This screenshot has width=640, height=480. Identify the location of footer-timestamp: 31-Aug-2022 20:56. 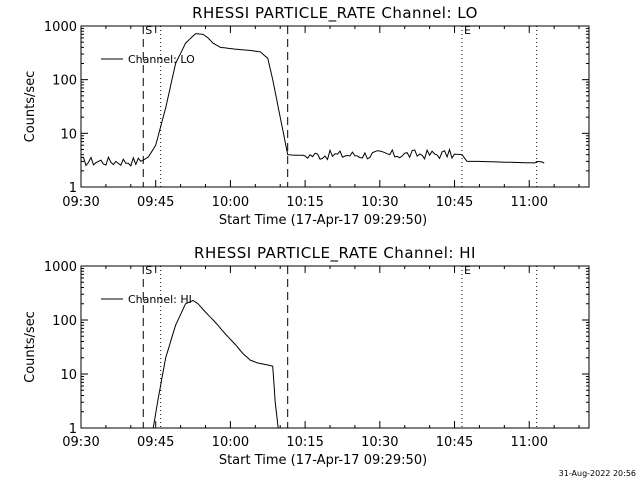
(597, 473).